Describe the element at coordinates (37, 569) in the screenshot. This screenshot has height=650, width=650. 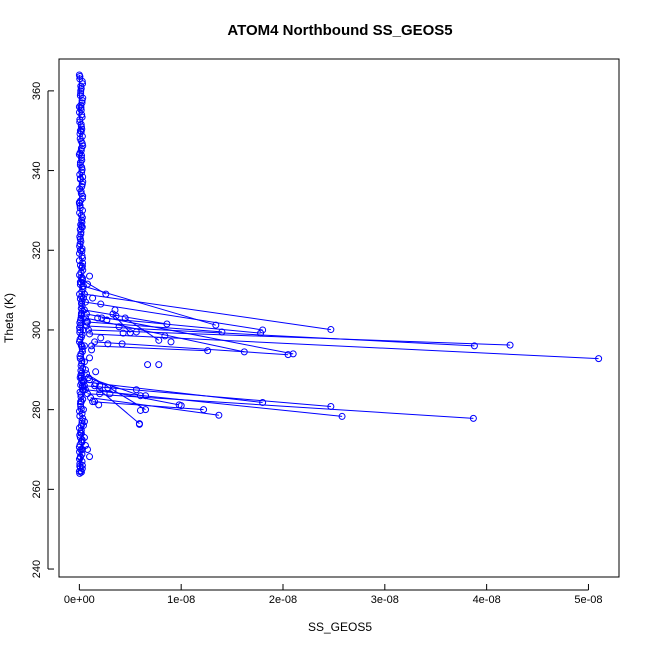
I see `y-tick-label: 240` at that location.